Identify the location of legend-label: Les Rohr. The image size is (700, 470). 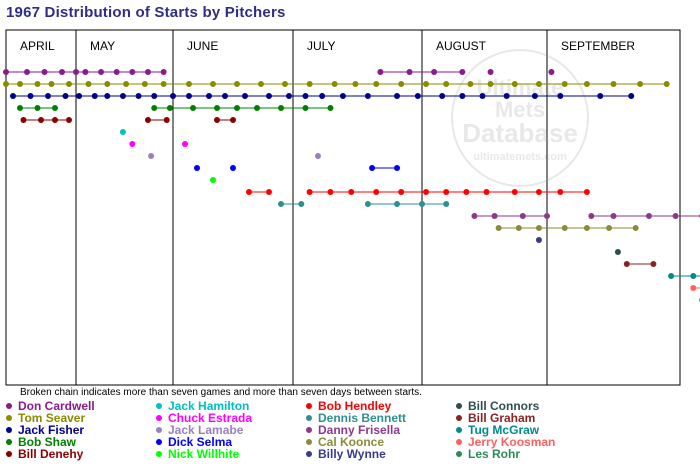
(494, 454).